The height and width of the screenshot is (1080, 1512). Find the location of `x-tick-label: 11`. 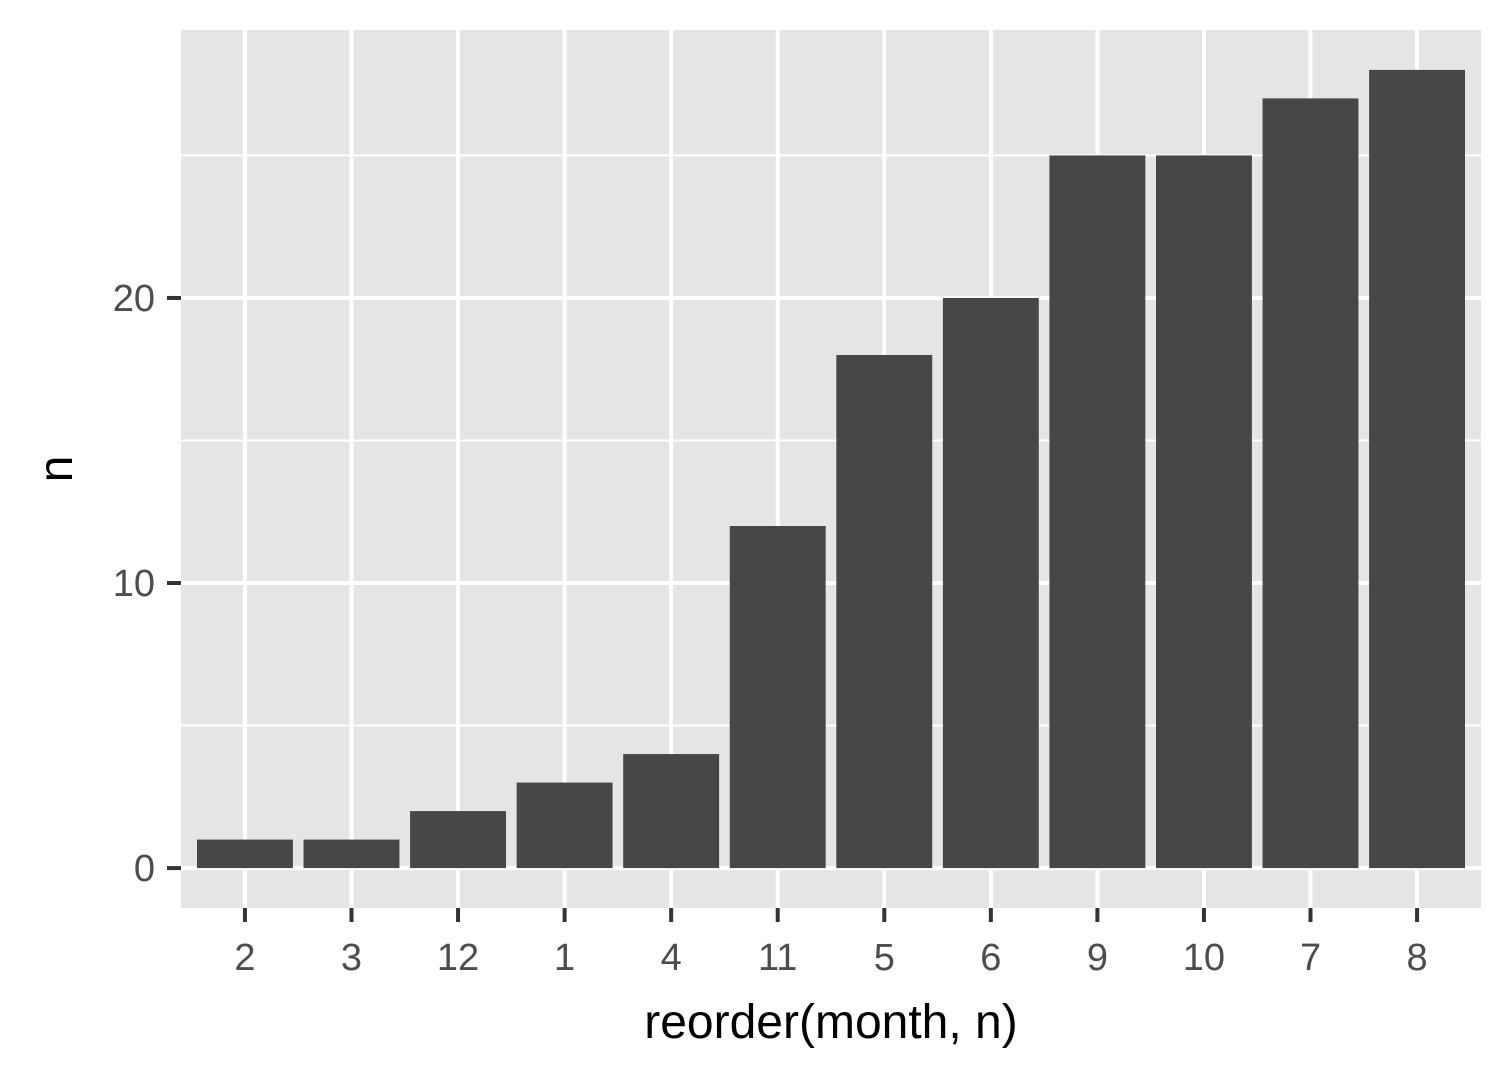

x-tick-label: 11 is located at coordinates (777, 958).